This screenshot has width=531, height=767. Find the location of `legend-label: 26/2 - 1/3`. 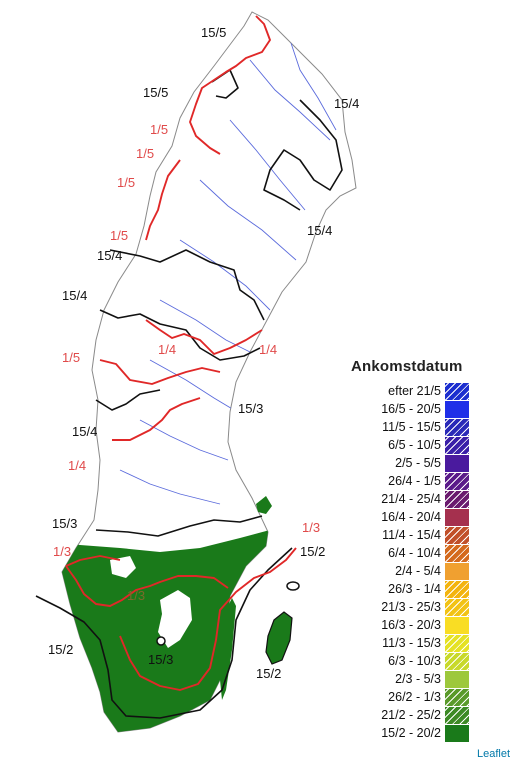

legend-label: 26/2 - 1/3 is located at coordinates (414, 697).